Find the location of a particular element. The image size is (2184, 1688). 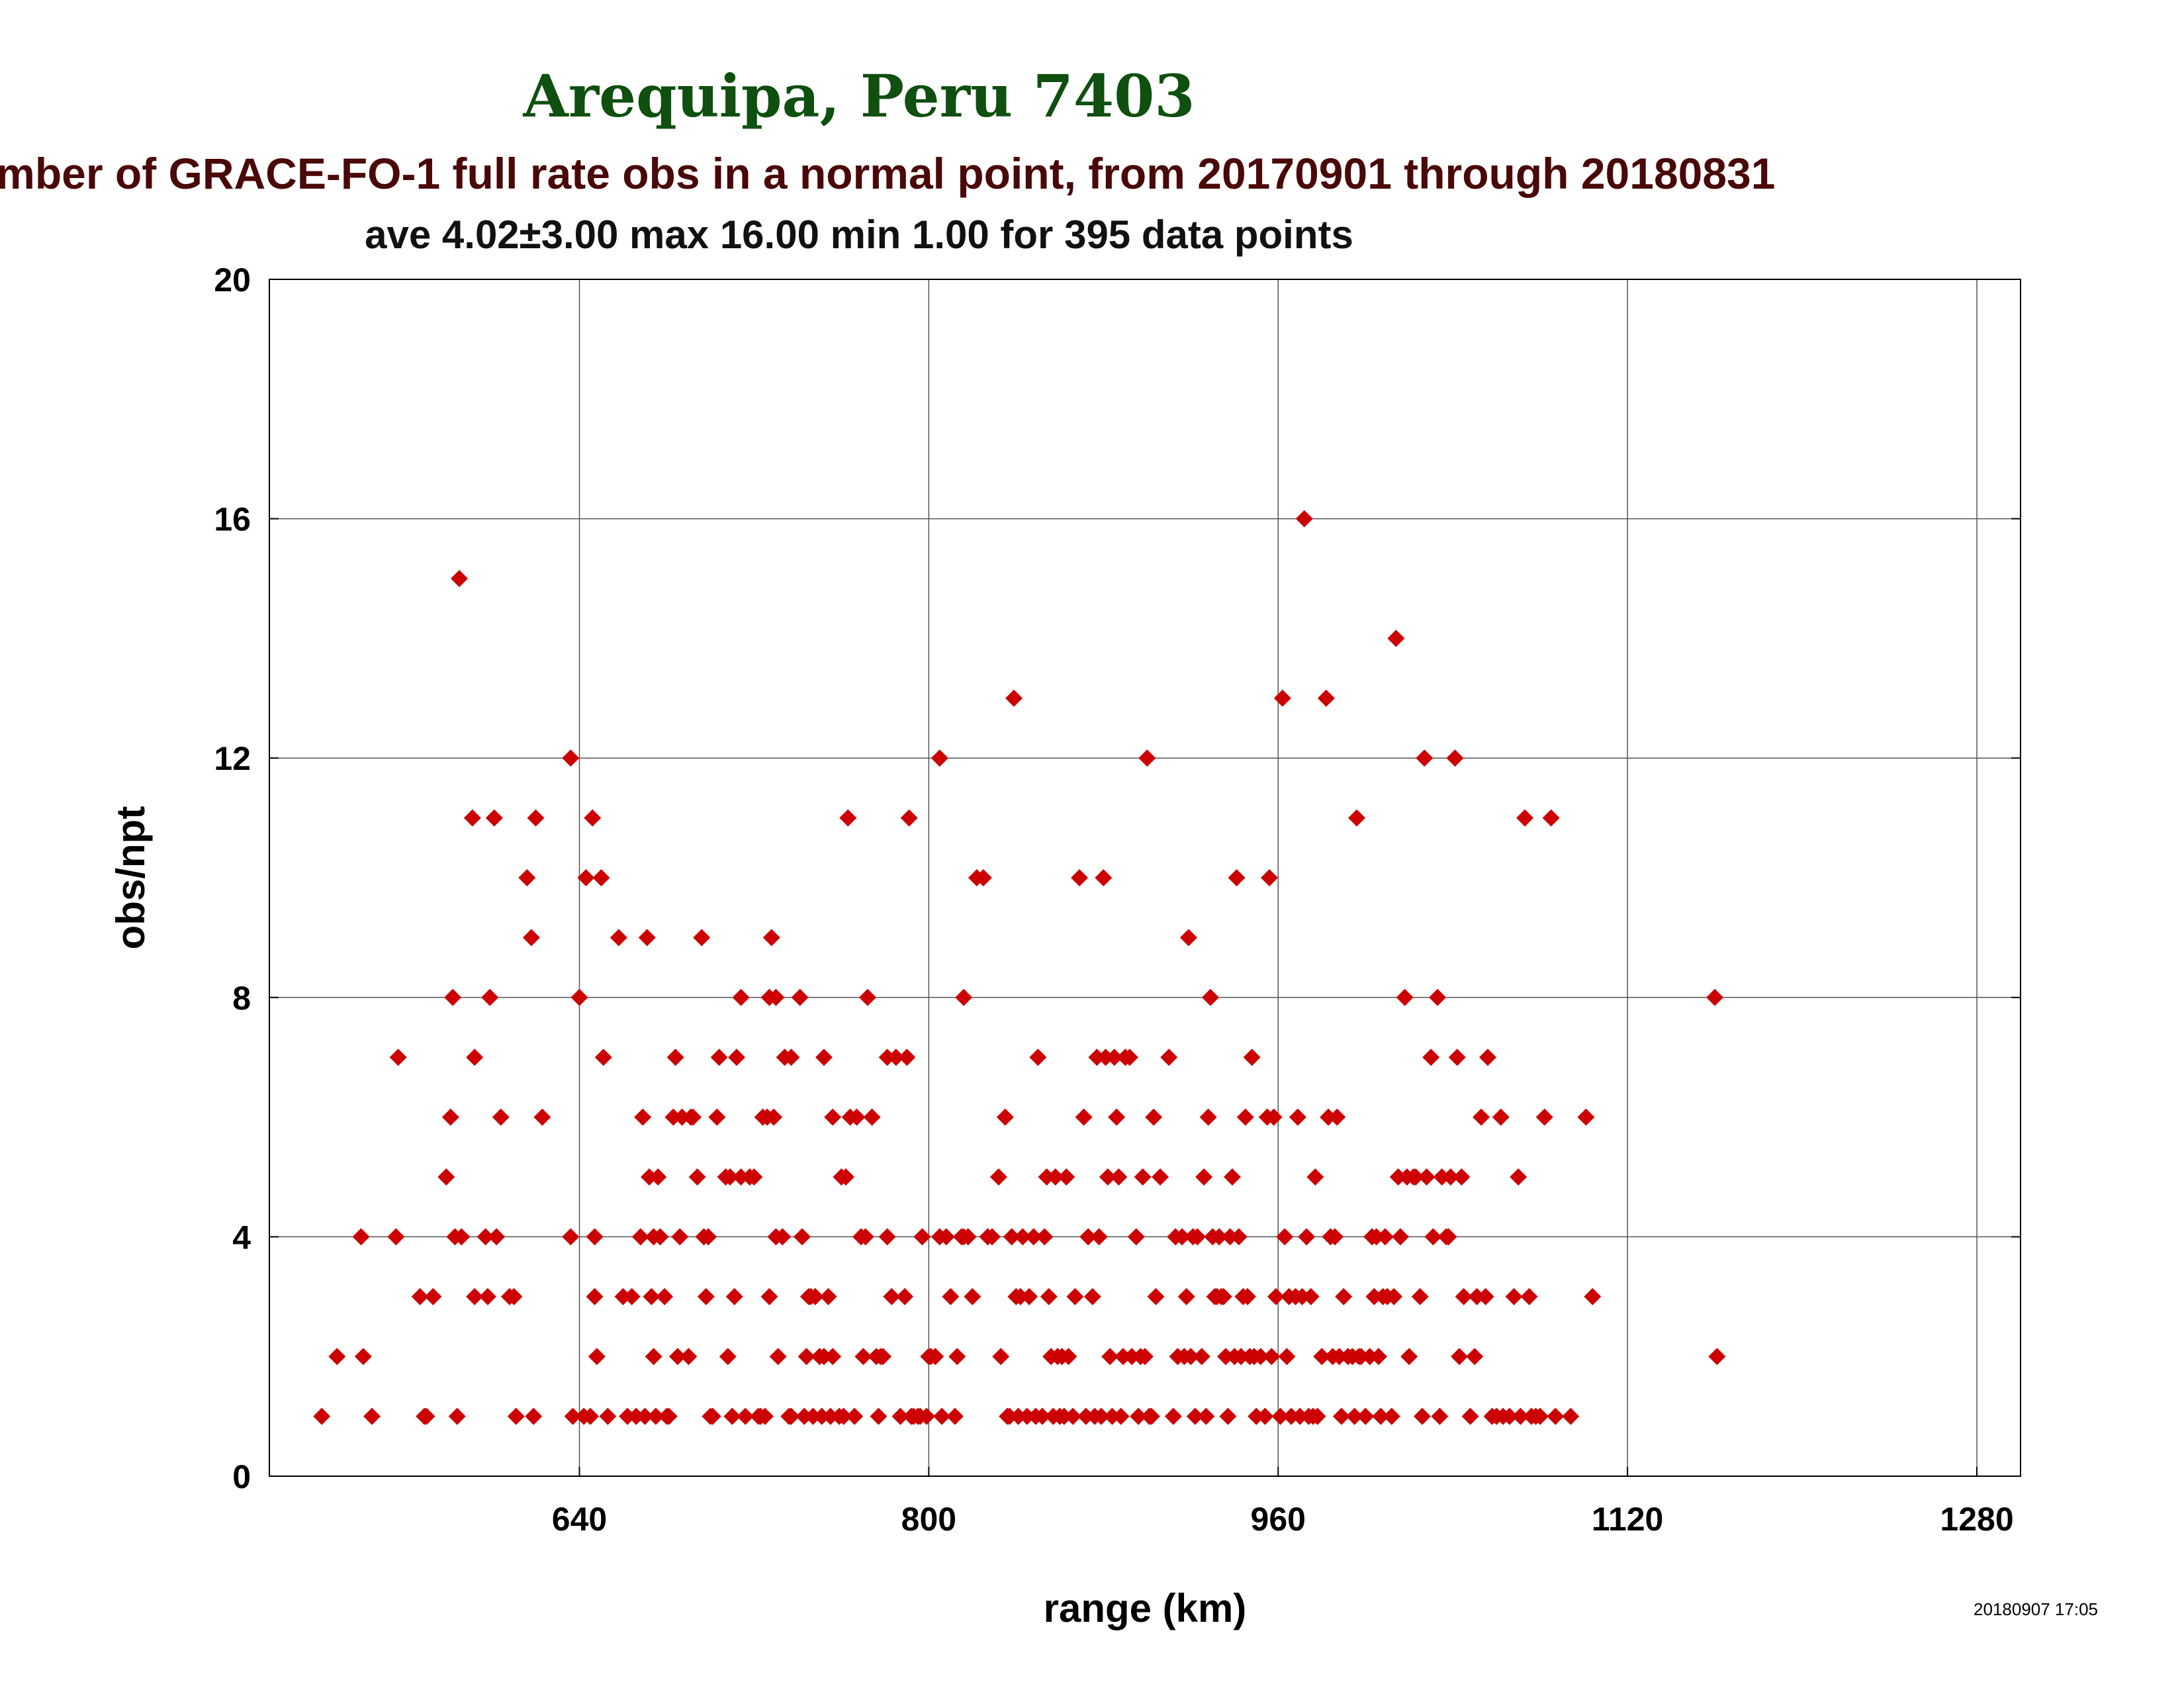

y-axis-label: obs/npt is located at coordinates (131, 878).